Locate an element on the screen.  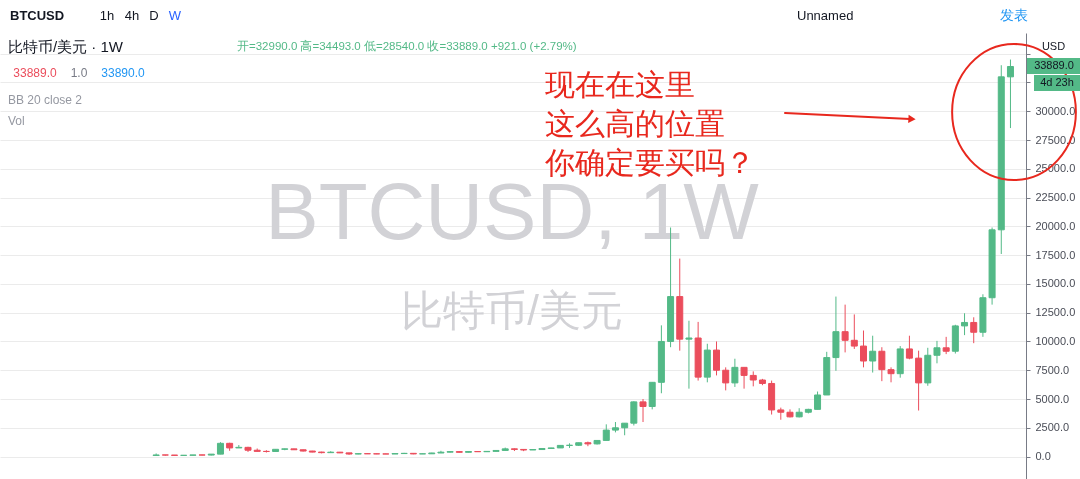
y-tick-label: 5000.0 is located at coordinates (1052, 398).